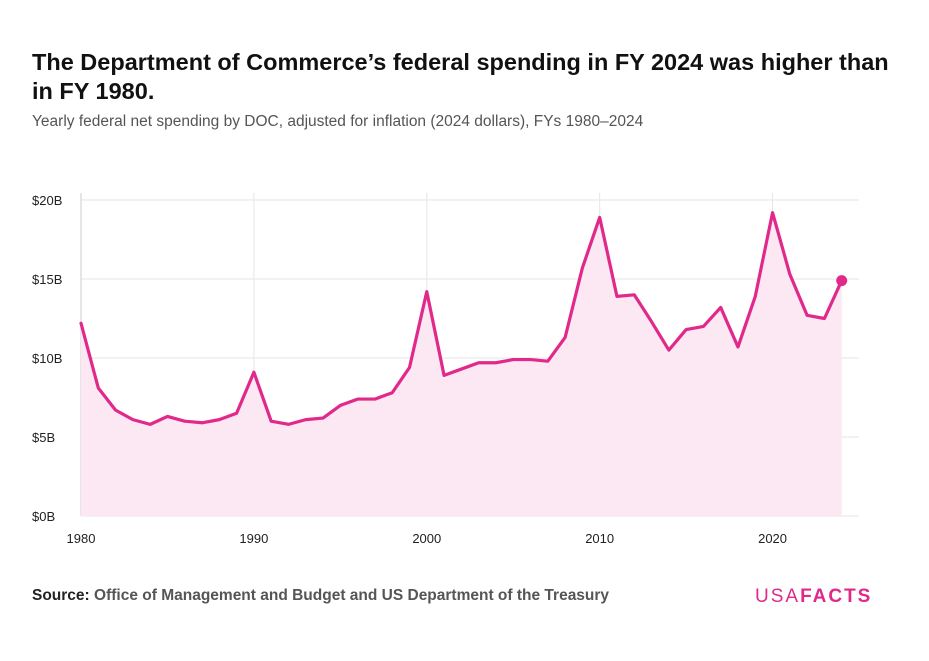  I want to click on y-tick-label: $0B, so click(43, 516).